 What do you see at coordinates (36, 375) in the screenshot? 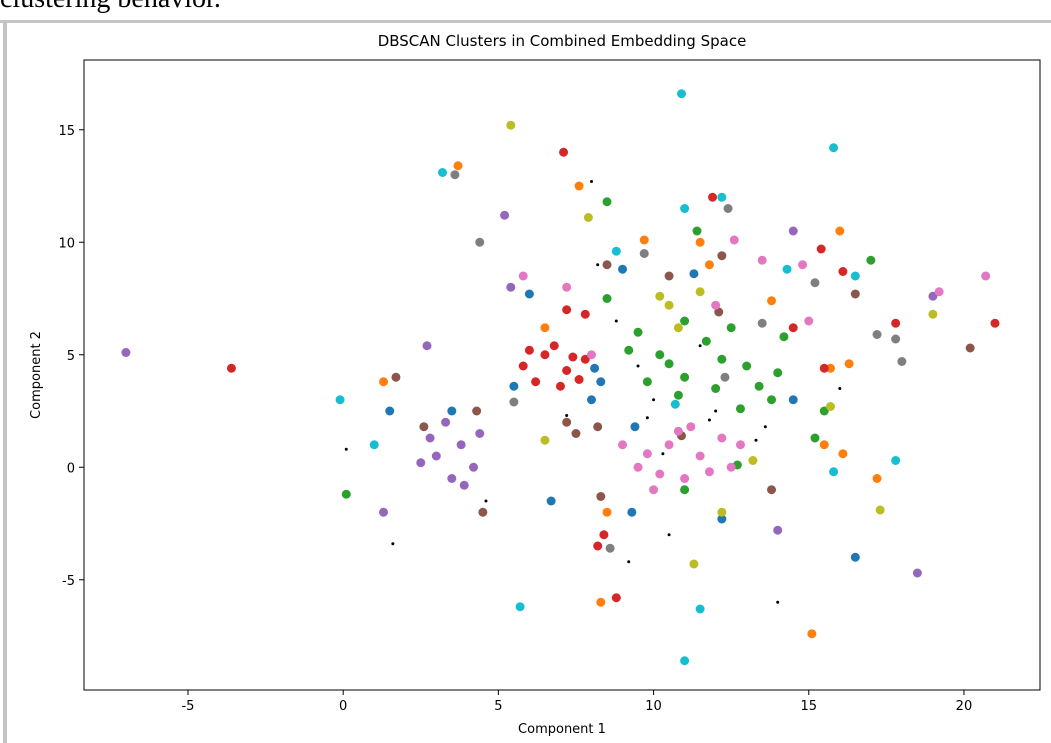
I see `y-axis-label: Component 2` at bounding box center [36, 375].